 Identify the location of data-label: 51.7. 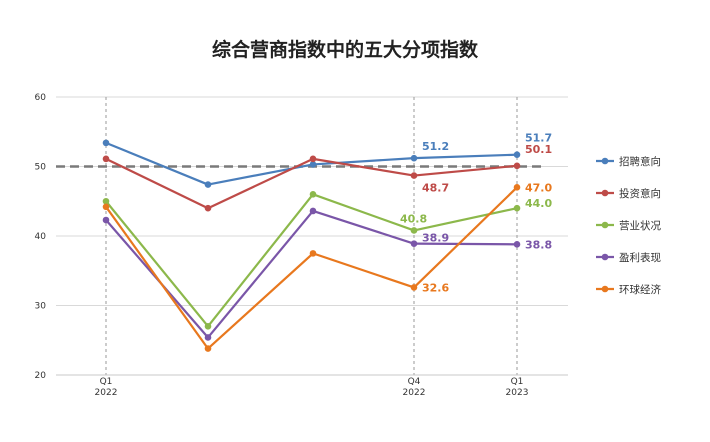
(538, 138).